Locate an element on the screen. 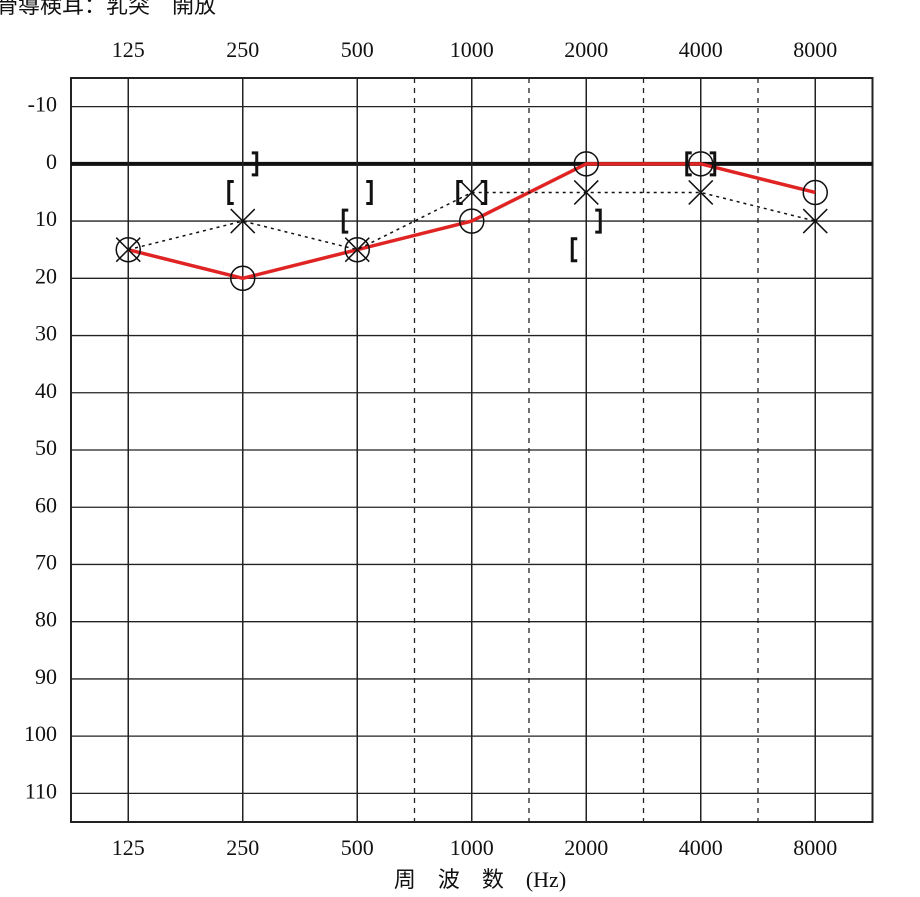 This screenshot has height=897, width=920. y-tick-label: -10 is located at coordinates (42, 104).